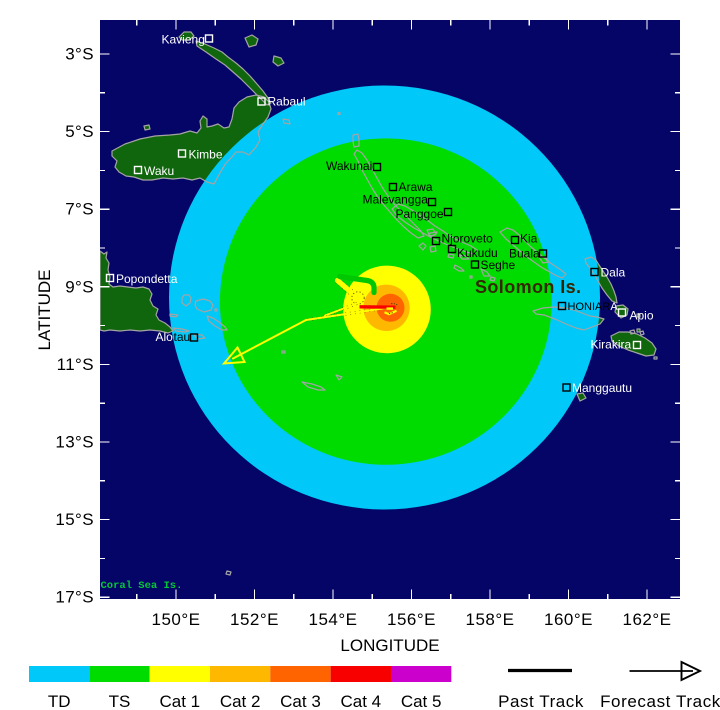 This screenshot has height=710, width=720. Describe the element at coordinates (79, 131) in the screenshot. I see `svg-text: 5°S` at that location.